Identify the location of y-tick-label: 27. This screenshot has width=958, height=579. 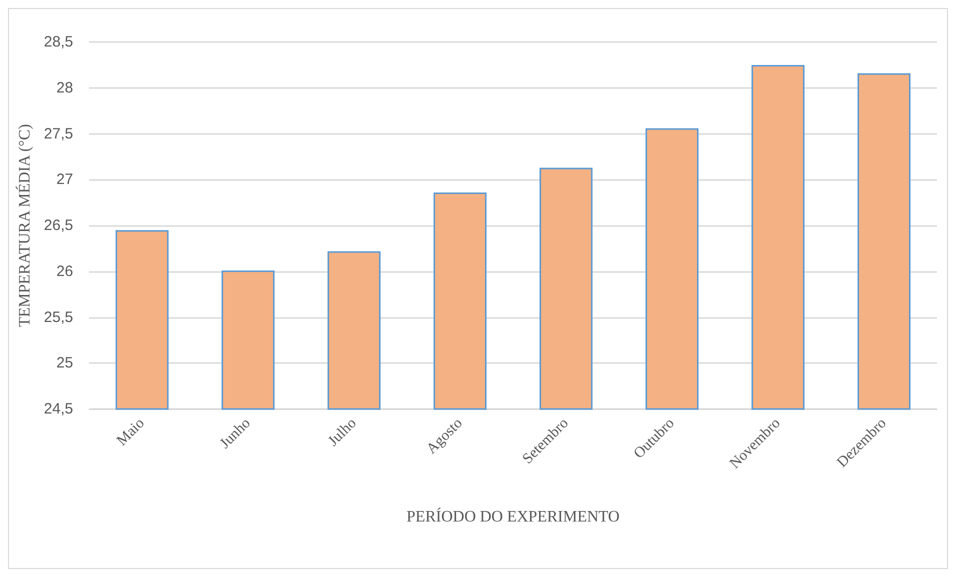
(65, 179).